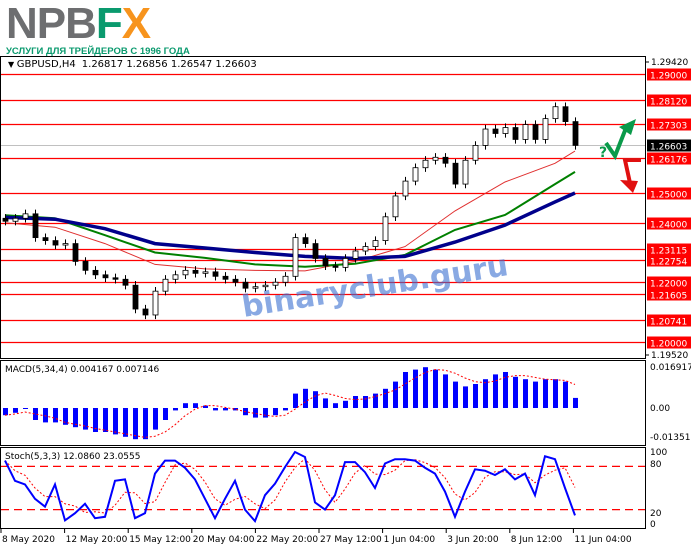 The height and width of the screenshot is (549, 691). I want to click on level-price-label: 1.20741, so click(668, 323).